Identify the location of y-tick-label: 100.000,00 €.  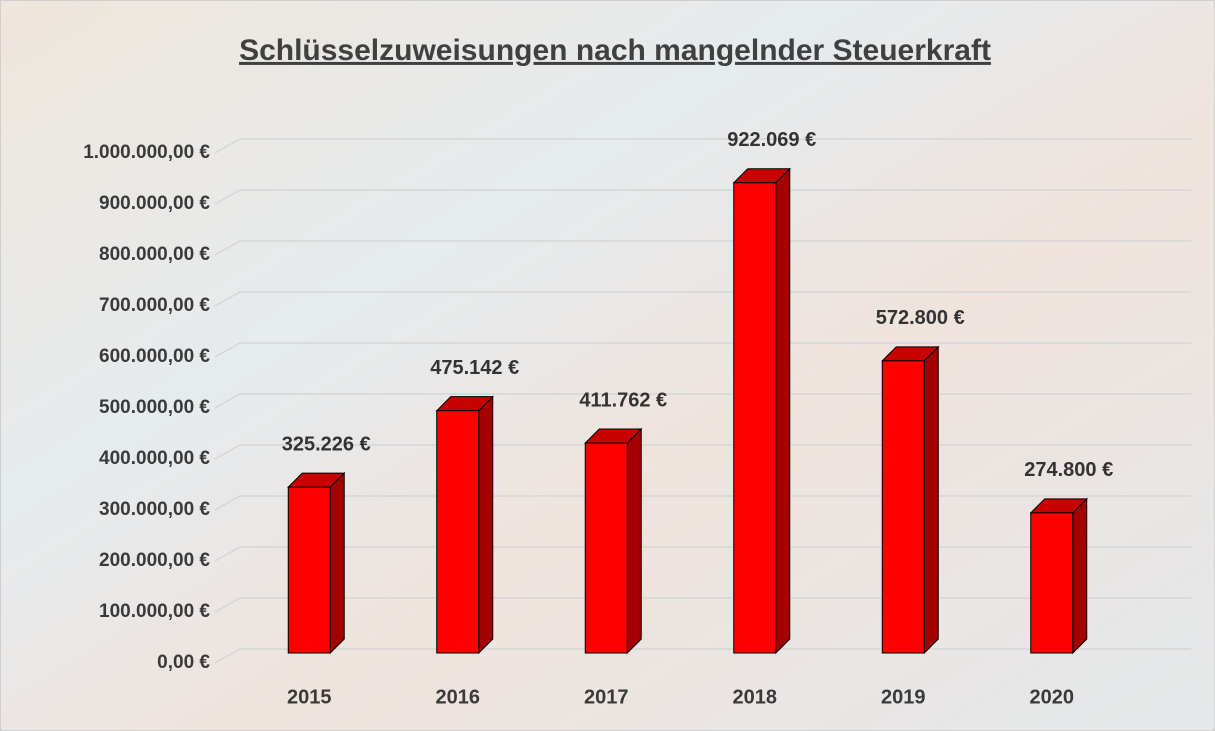
(154, 611).